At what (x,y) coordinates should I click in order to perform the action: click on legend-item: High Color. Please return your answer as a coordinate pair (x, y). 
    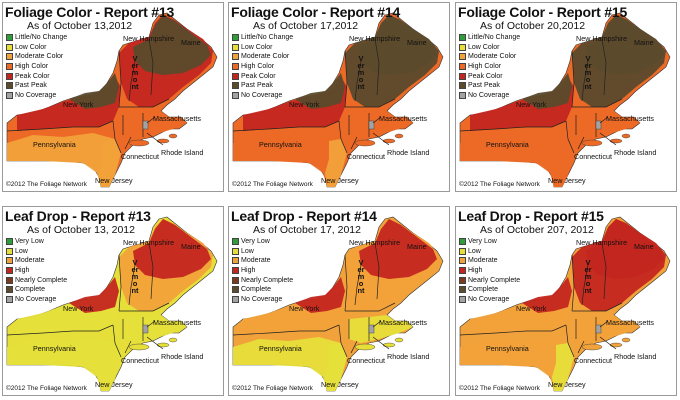
    Looking at the image, I should click on (489, 67).